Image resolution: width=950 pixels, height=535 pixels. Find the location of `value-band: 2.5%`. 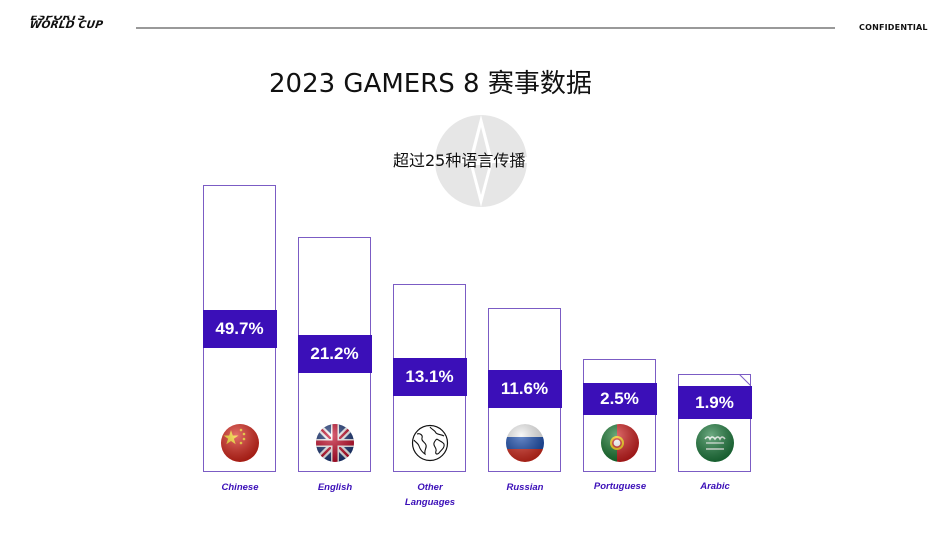

value-band: 2.5% is located at coordinates (619, 399).